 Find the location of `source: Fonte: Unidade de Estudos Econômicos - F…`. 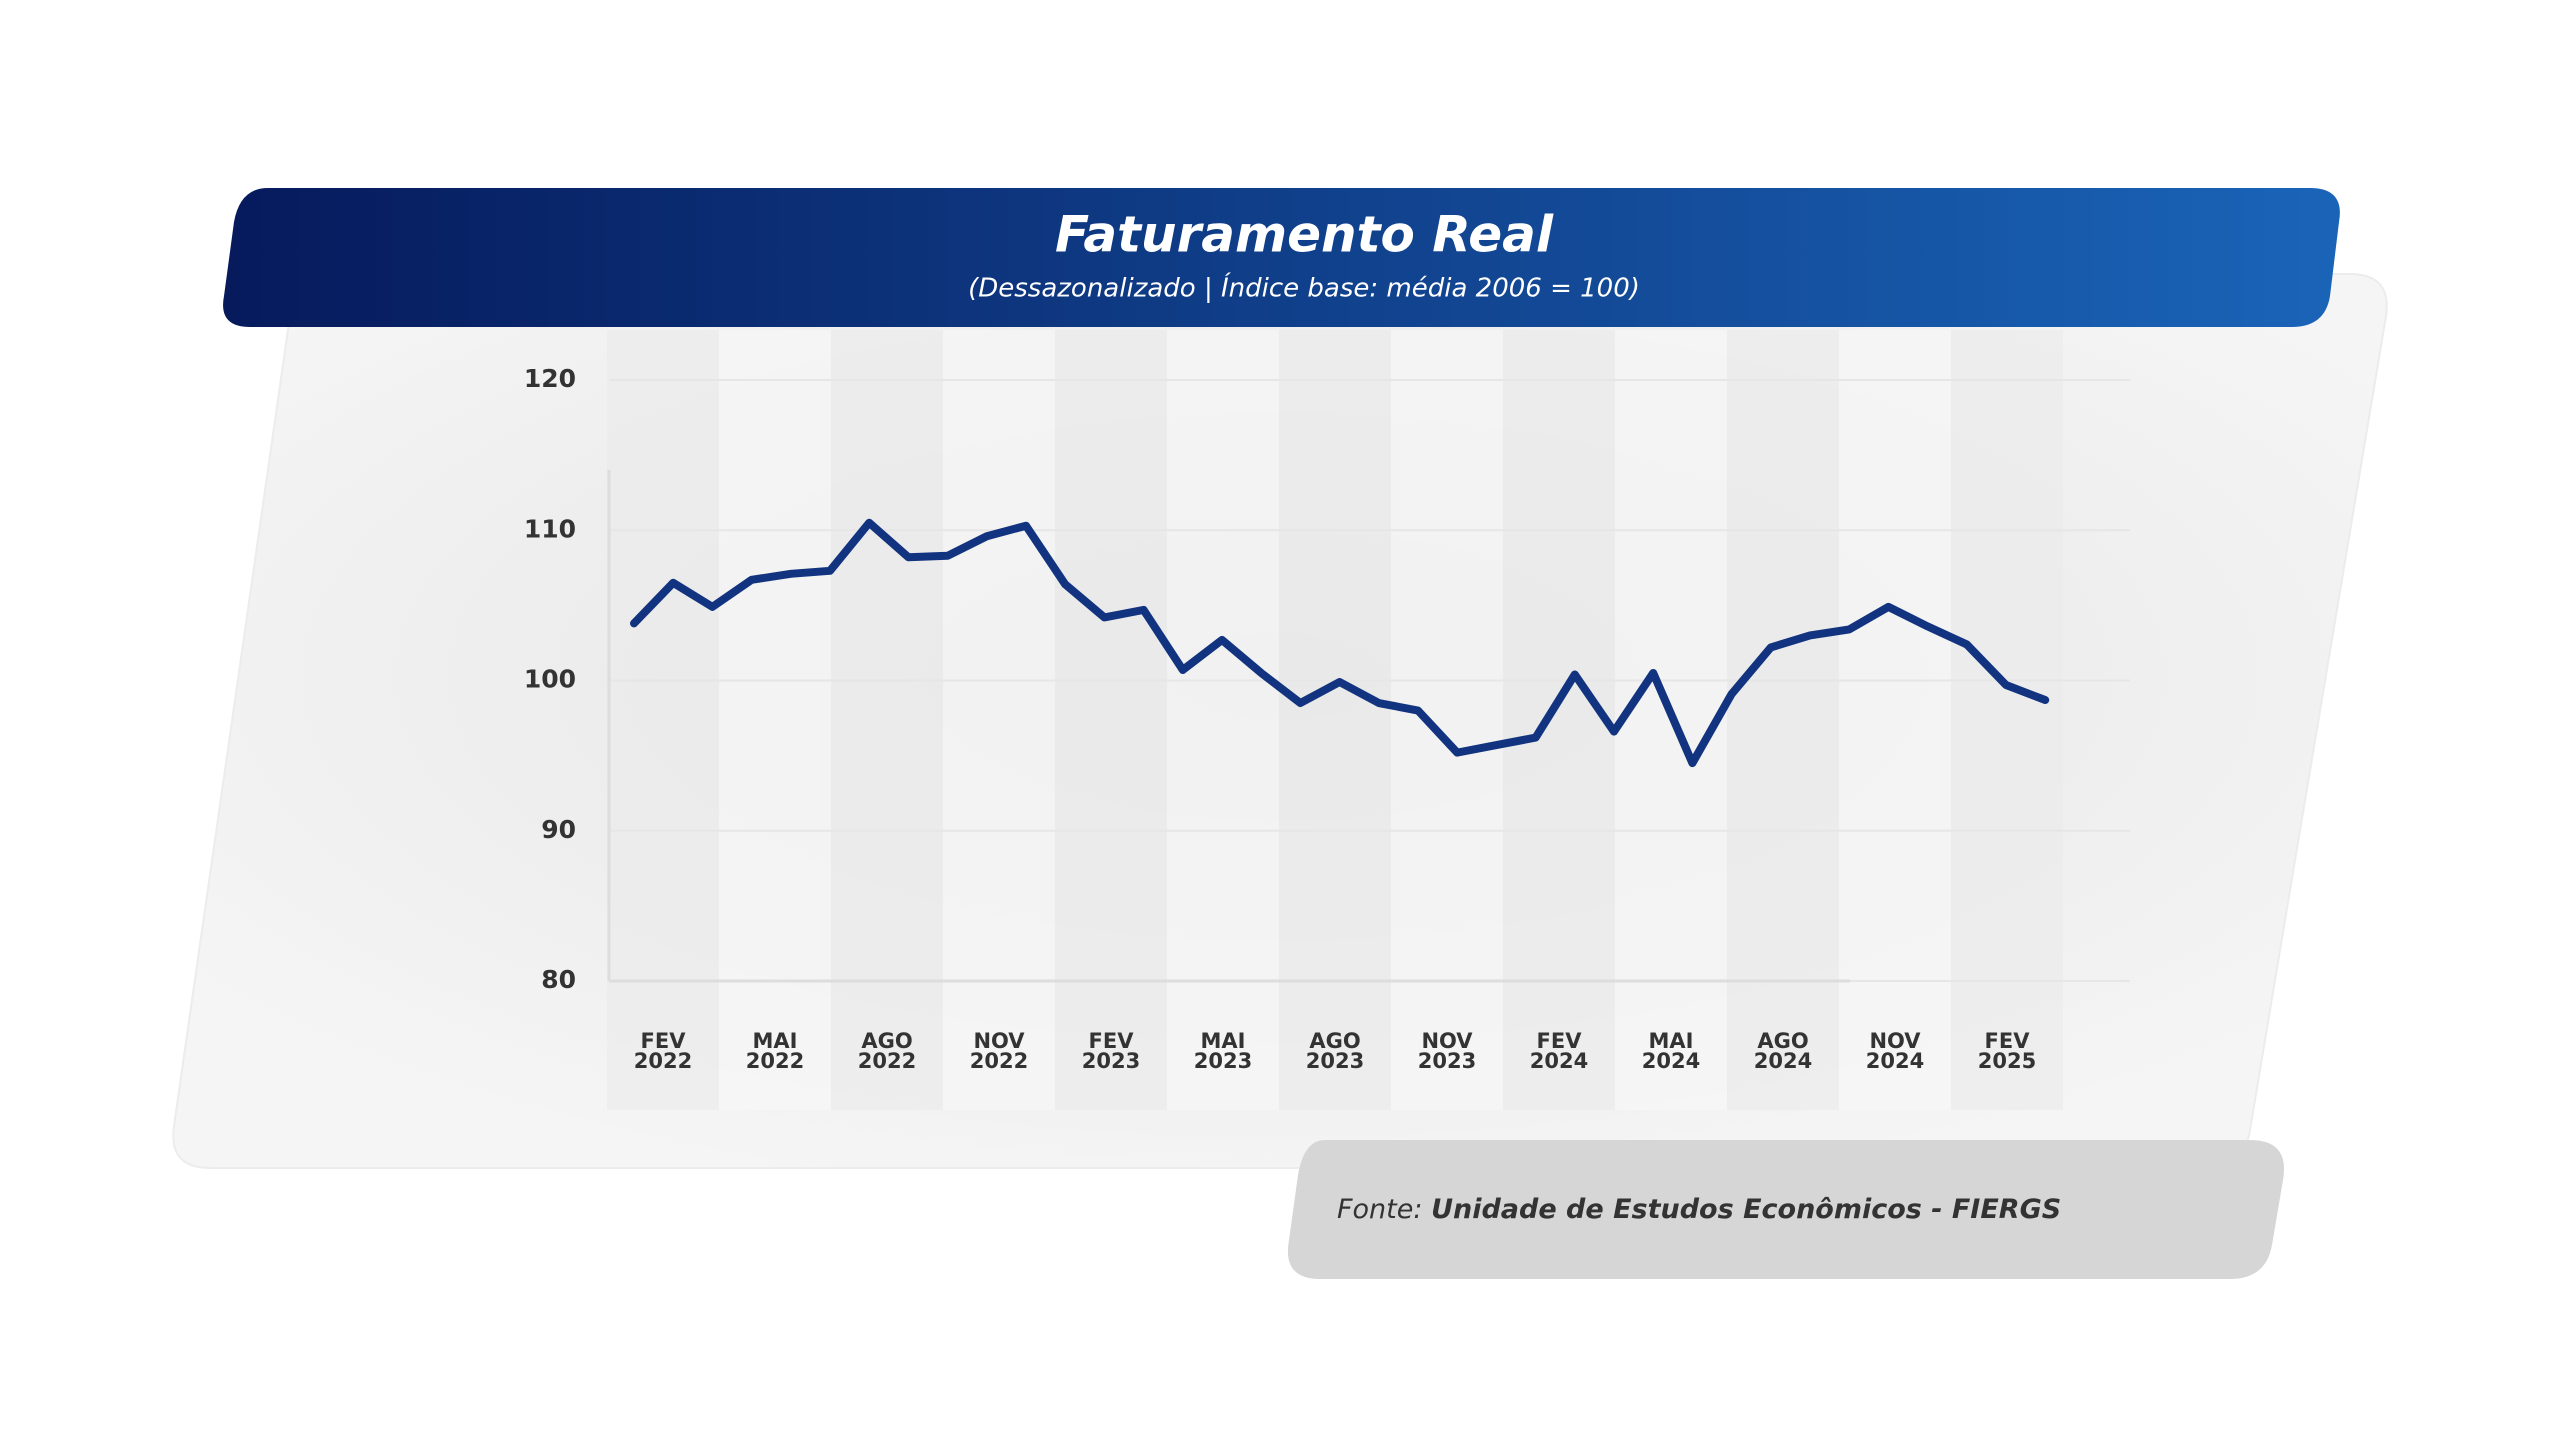

source: Fonte: Unidade de Estudos Econômicos - F… is located at coordinates (1699, 1209).